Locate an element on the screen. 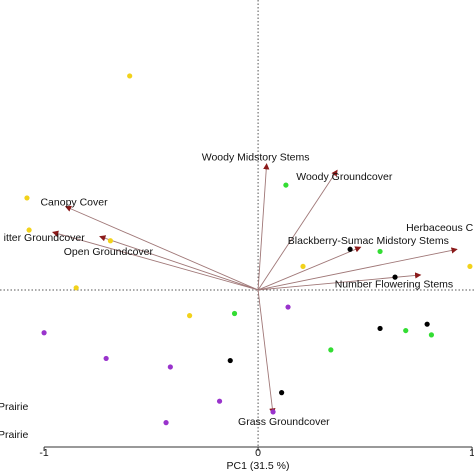 This screenshot has width=474, height=474. loading-label: itter Groundcover is located at coordinates (45, 238).